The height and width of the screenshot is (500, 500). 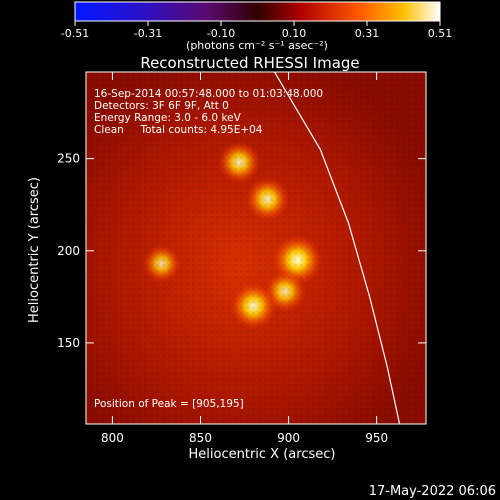 What do you see at coordinates (257, 45) in the screenshot?
I see `colorbar-unit-label: (photons cm⁻² s⁻¹ asec⁻²)` at bounding box center [257, 45].